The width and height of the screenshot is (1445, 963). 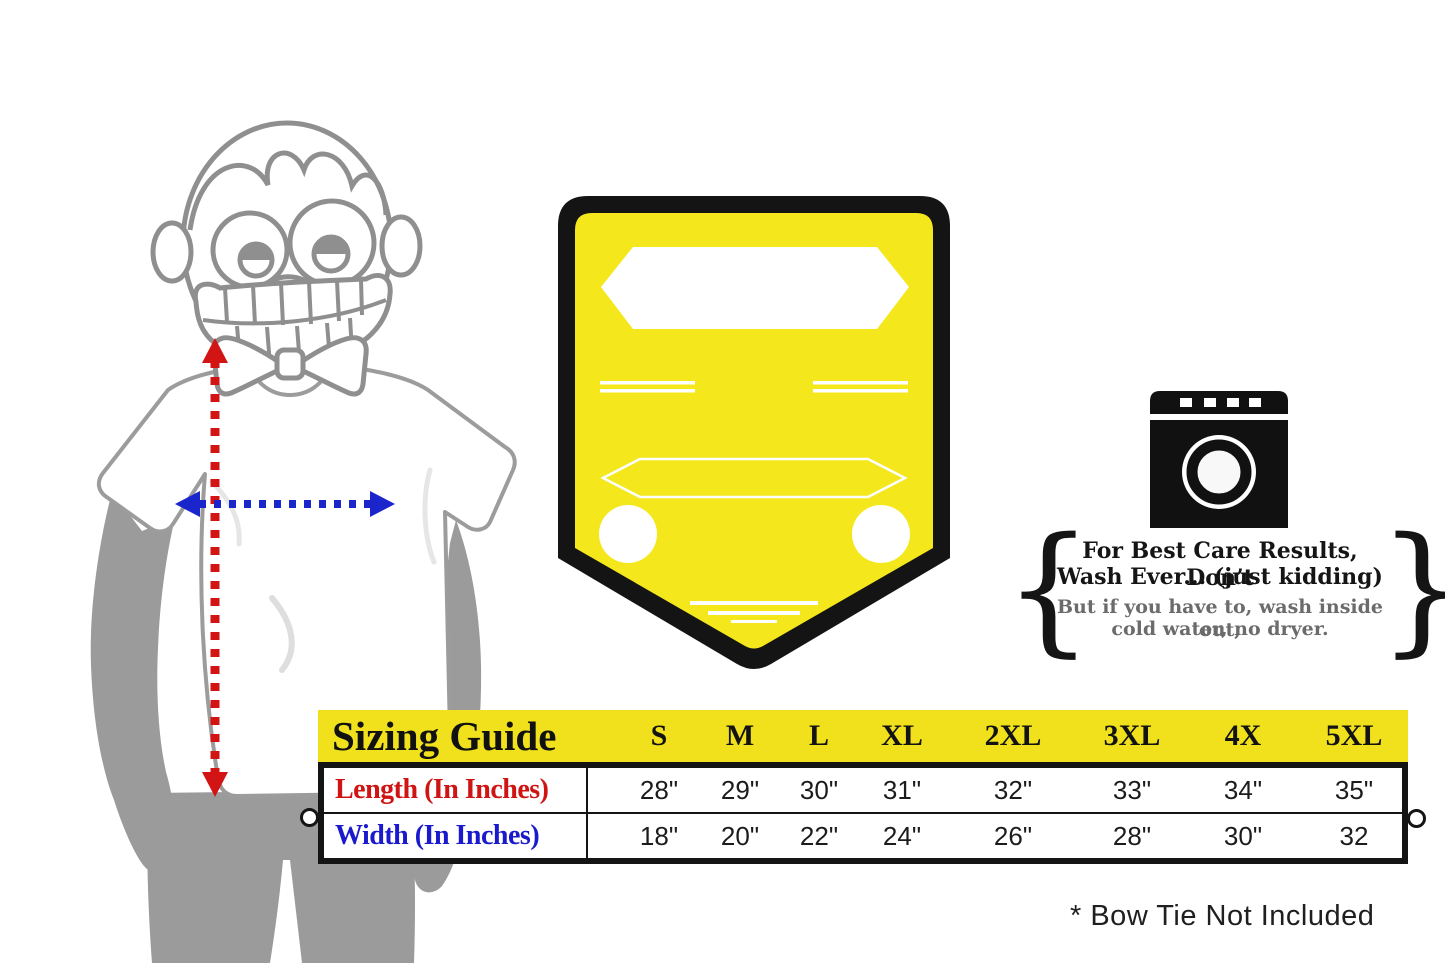 What do you see at coordinates (1132, 790) in the screenshot?
I see `length-value: 33"` at bounding box center [1132, 790].